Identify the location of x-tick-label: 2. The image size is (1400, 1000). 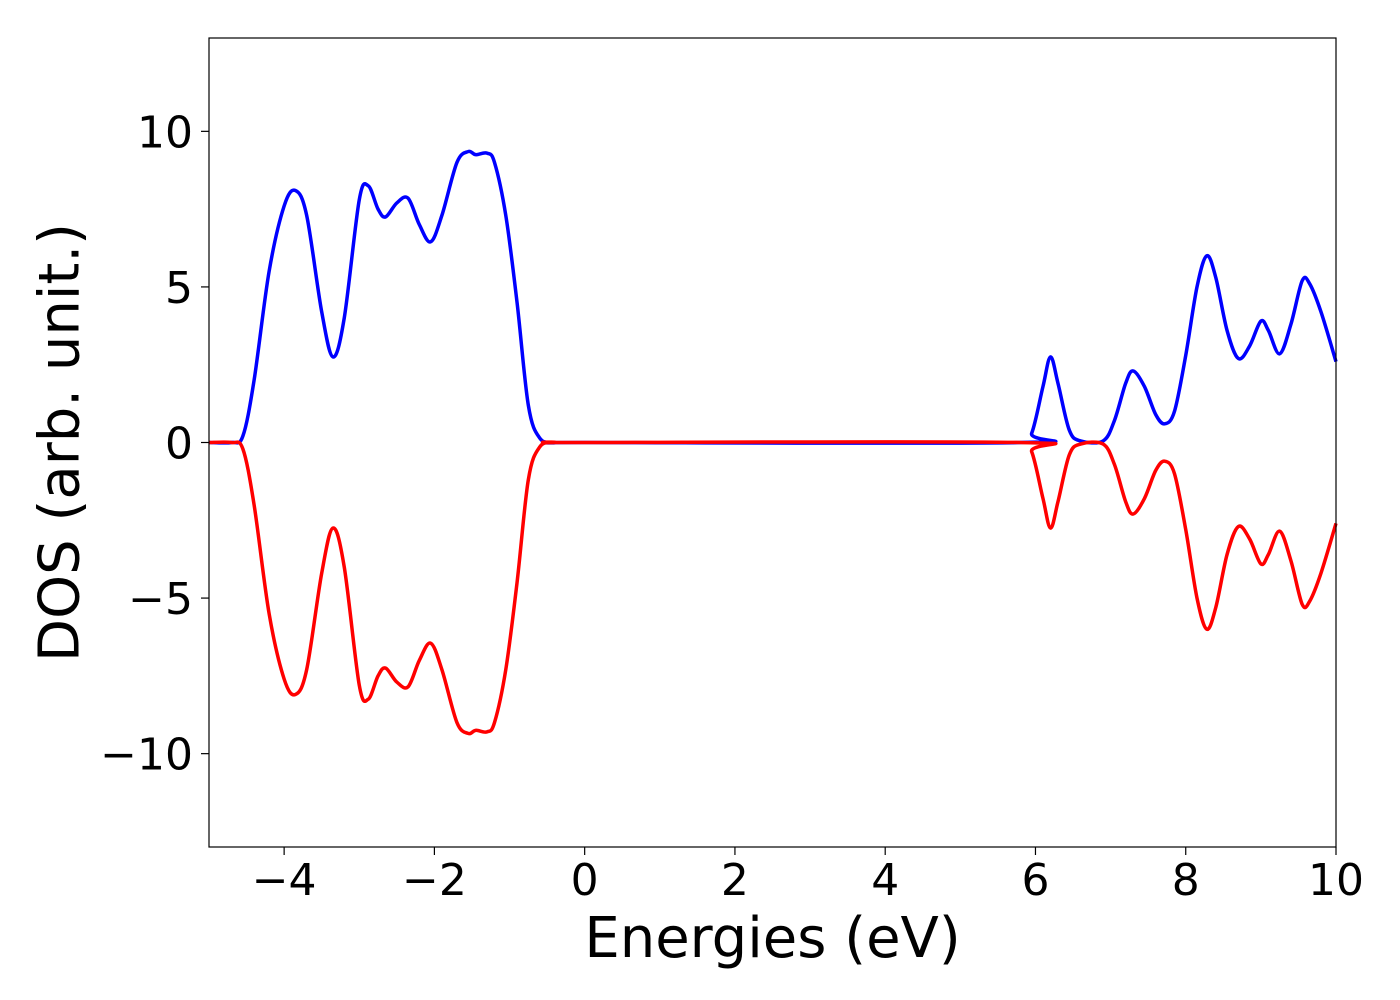
(735, 880).